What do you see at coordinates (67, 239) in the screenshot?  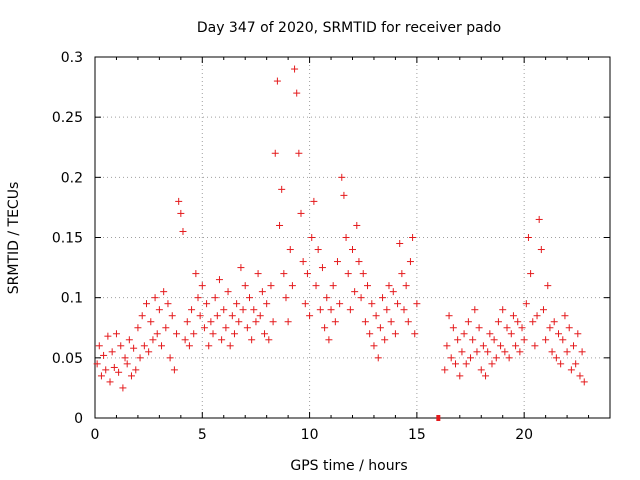 I see `y-tick-label: 0.15` at bounding box center [67, 239].